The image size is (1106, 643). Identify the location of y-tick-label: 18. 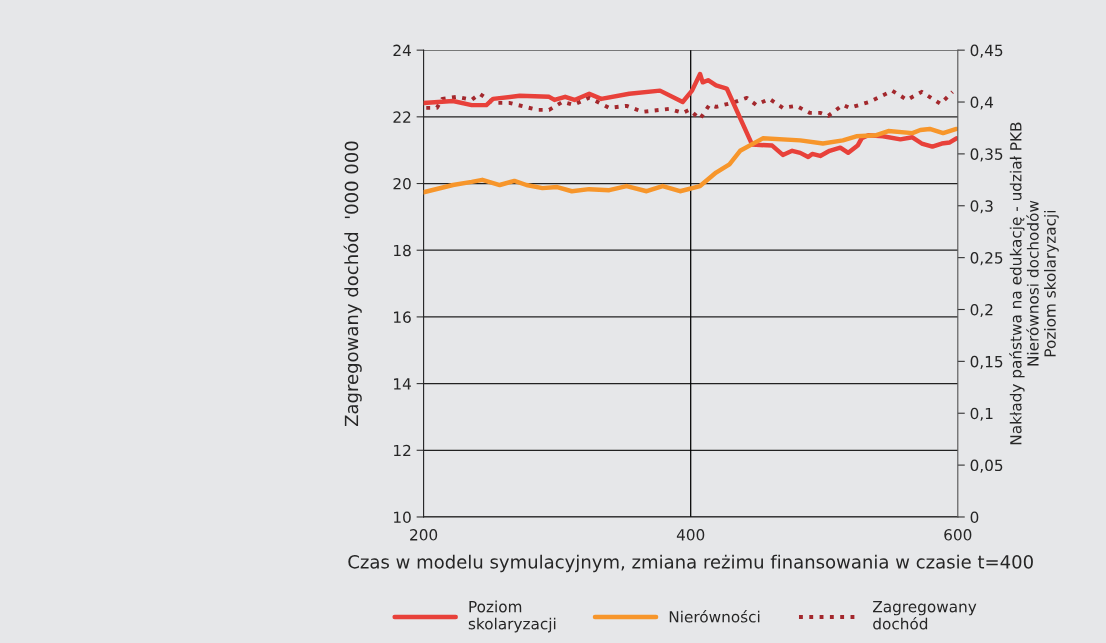
(402, 250).